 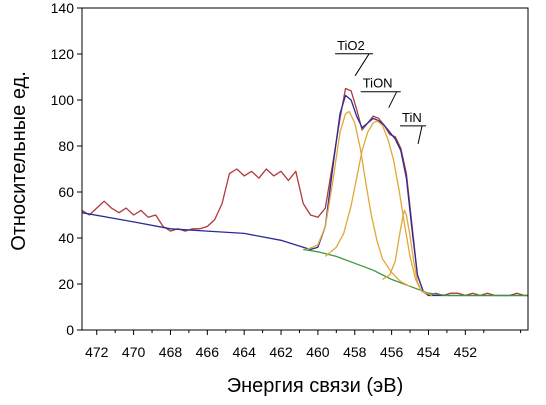 I want to click on peak-label: TiO2, so click(x=351, y=45).